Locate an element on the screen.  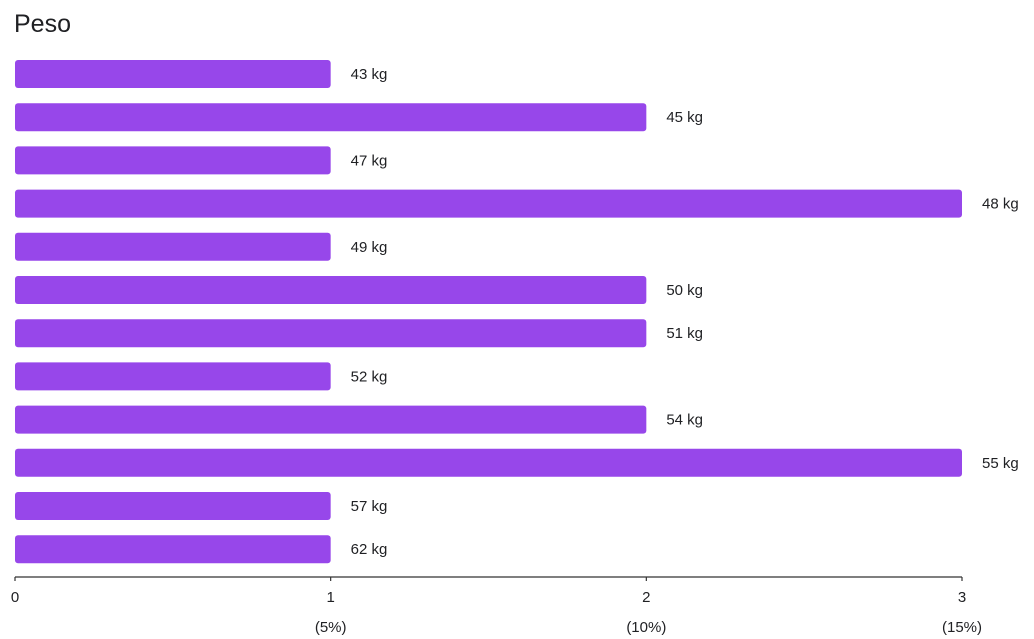
bar-label: 57 kg is located at coordinates (369, 506).